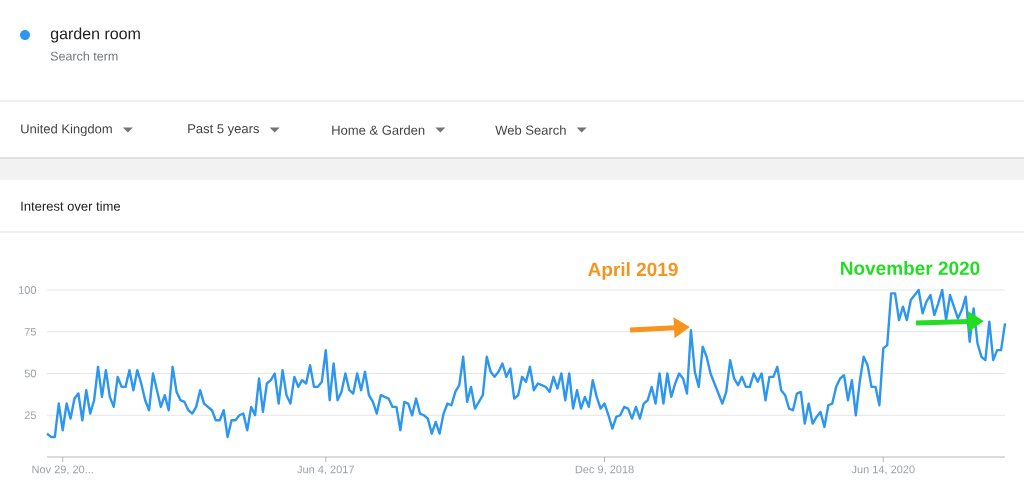 The image size is (1024, 491). Describe the element at coordinates (530, 130) in the screenshot. I see `text: Web Search` at that location.